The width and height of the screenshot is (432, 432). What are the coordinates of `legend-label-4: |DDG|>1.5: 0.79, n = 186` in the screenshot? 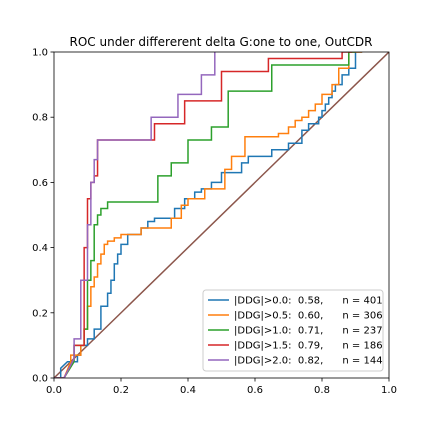 It's located at (308, 346).